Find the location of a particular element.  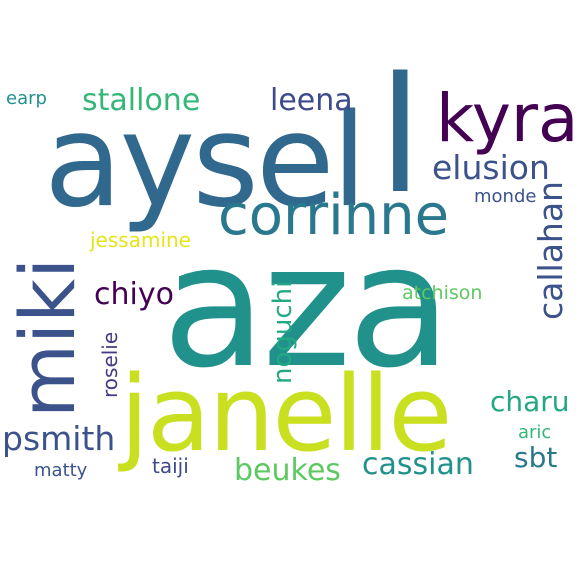

word-cassian: cassian is located at coordinates (418, 464).